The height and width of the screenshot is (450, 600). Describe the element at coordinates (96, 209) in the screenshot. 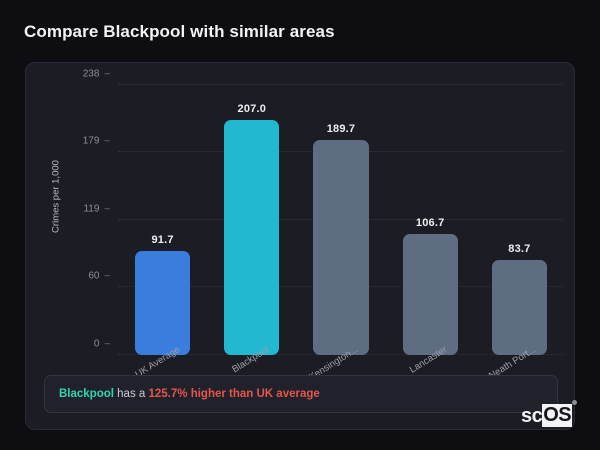

I see `y-axis-tick-label: 119–` at that location.